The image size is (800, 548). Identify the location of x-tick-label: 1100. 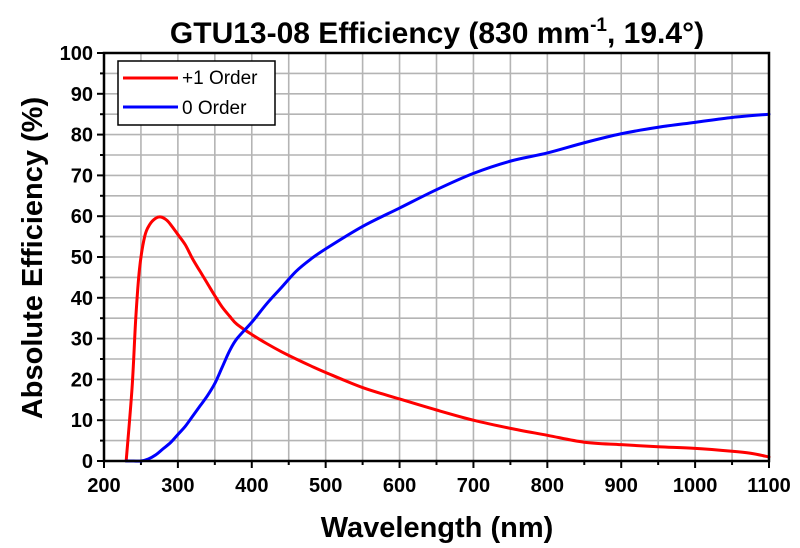
(768, 486).